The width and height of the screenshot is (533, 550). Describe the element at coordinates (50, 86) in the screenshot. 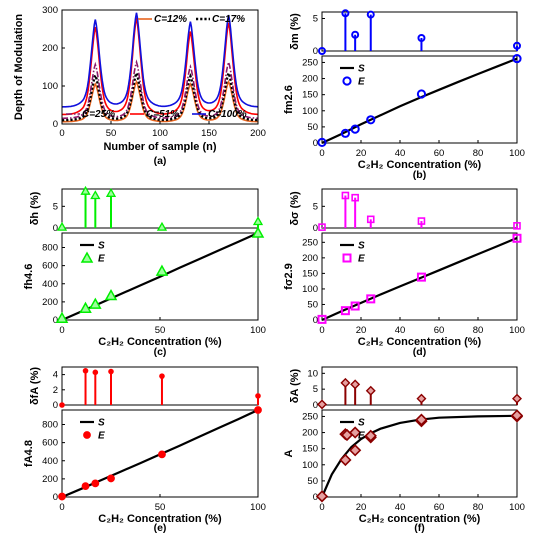

I see `y-tick-label: 100` at that location.